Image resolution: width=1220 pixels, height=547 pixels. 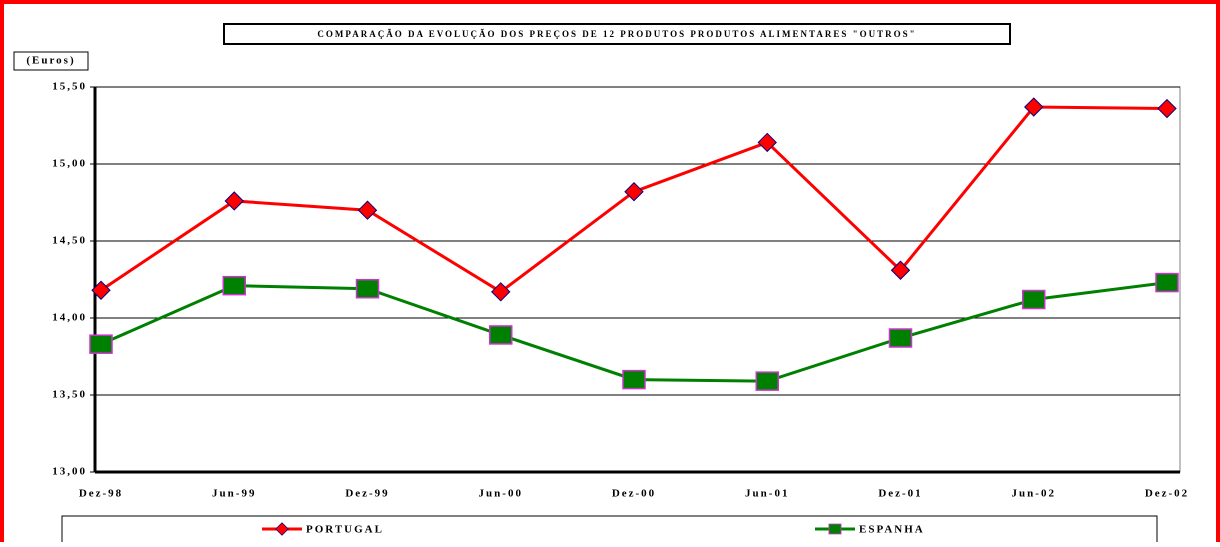 What do you see at coordinates (69, 241) in the screenshot?
I see `y-tick-label: 14,50` at bounding box center [69, 241].